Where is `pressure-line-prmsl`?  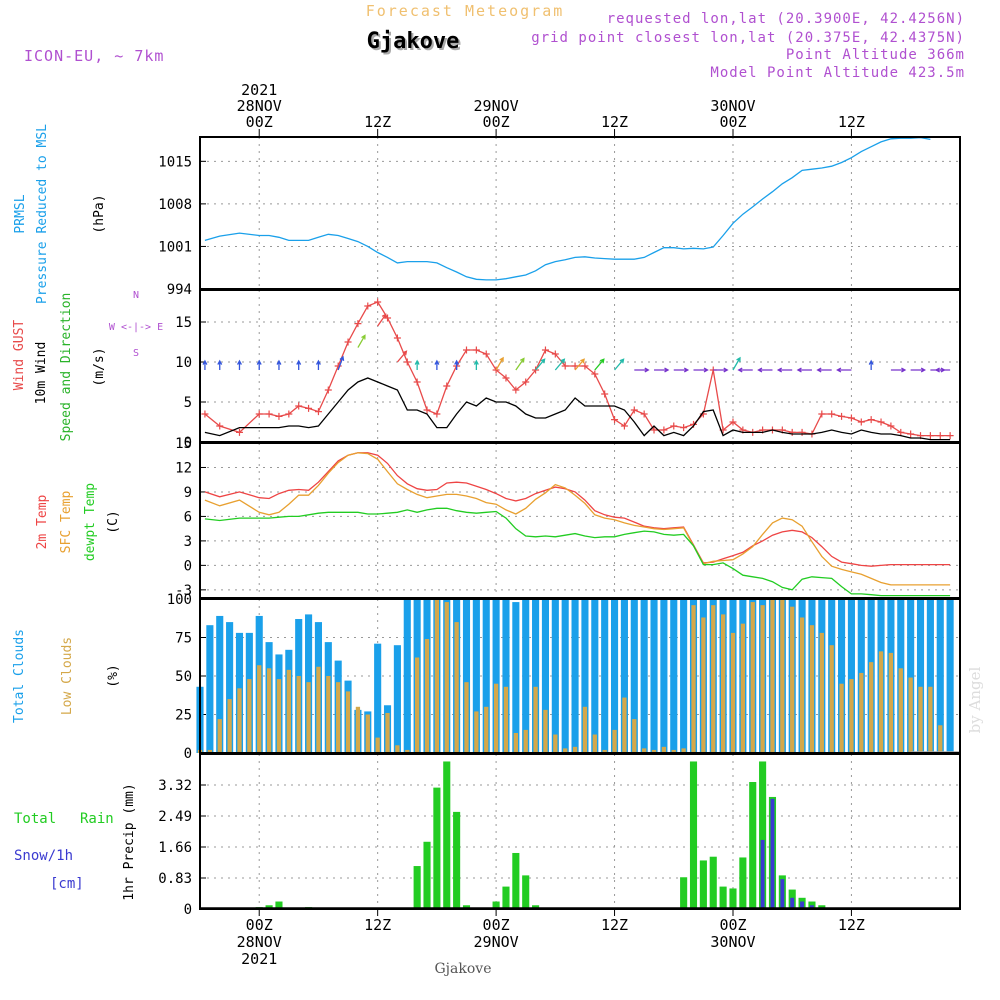 pressure-line-prmsl is located at coordinates (567, 208).